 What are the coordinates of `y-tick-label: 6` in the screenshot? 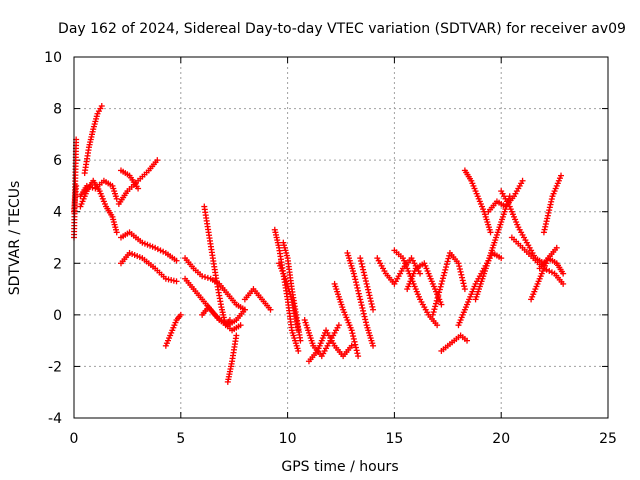 It's located at (57, 161).